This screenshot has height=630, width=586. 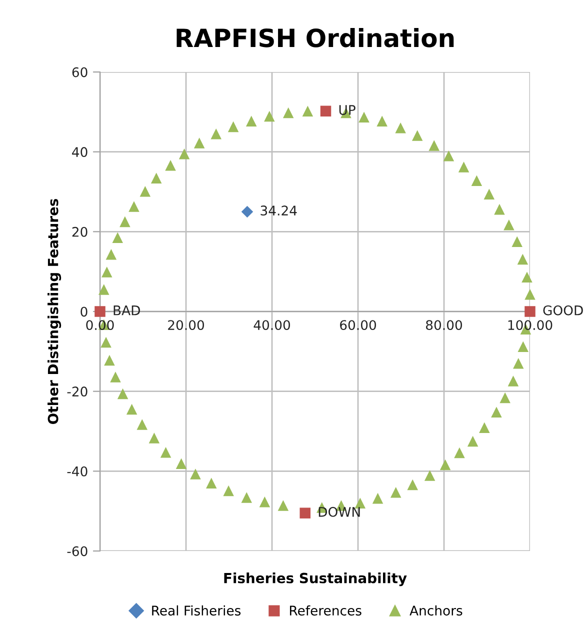 I want to click on x-tick-label: 40.00, so click(x=272, y=325).